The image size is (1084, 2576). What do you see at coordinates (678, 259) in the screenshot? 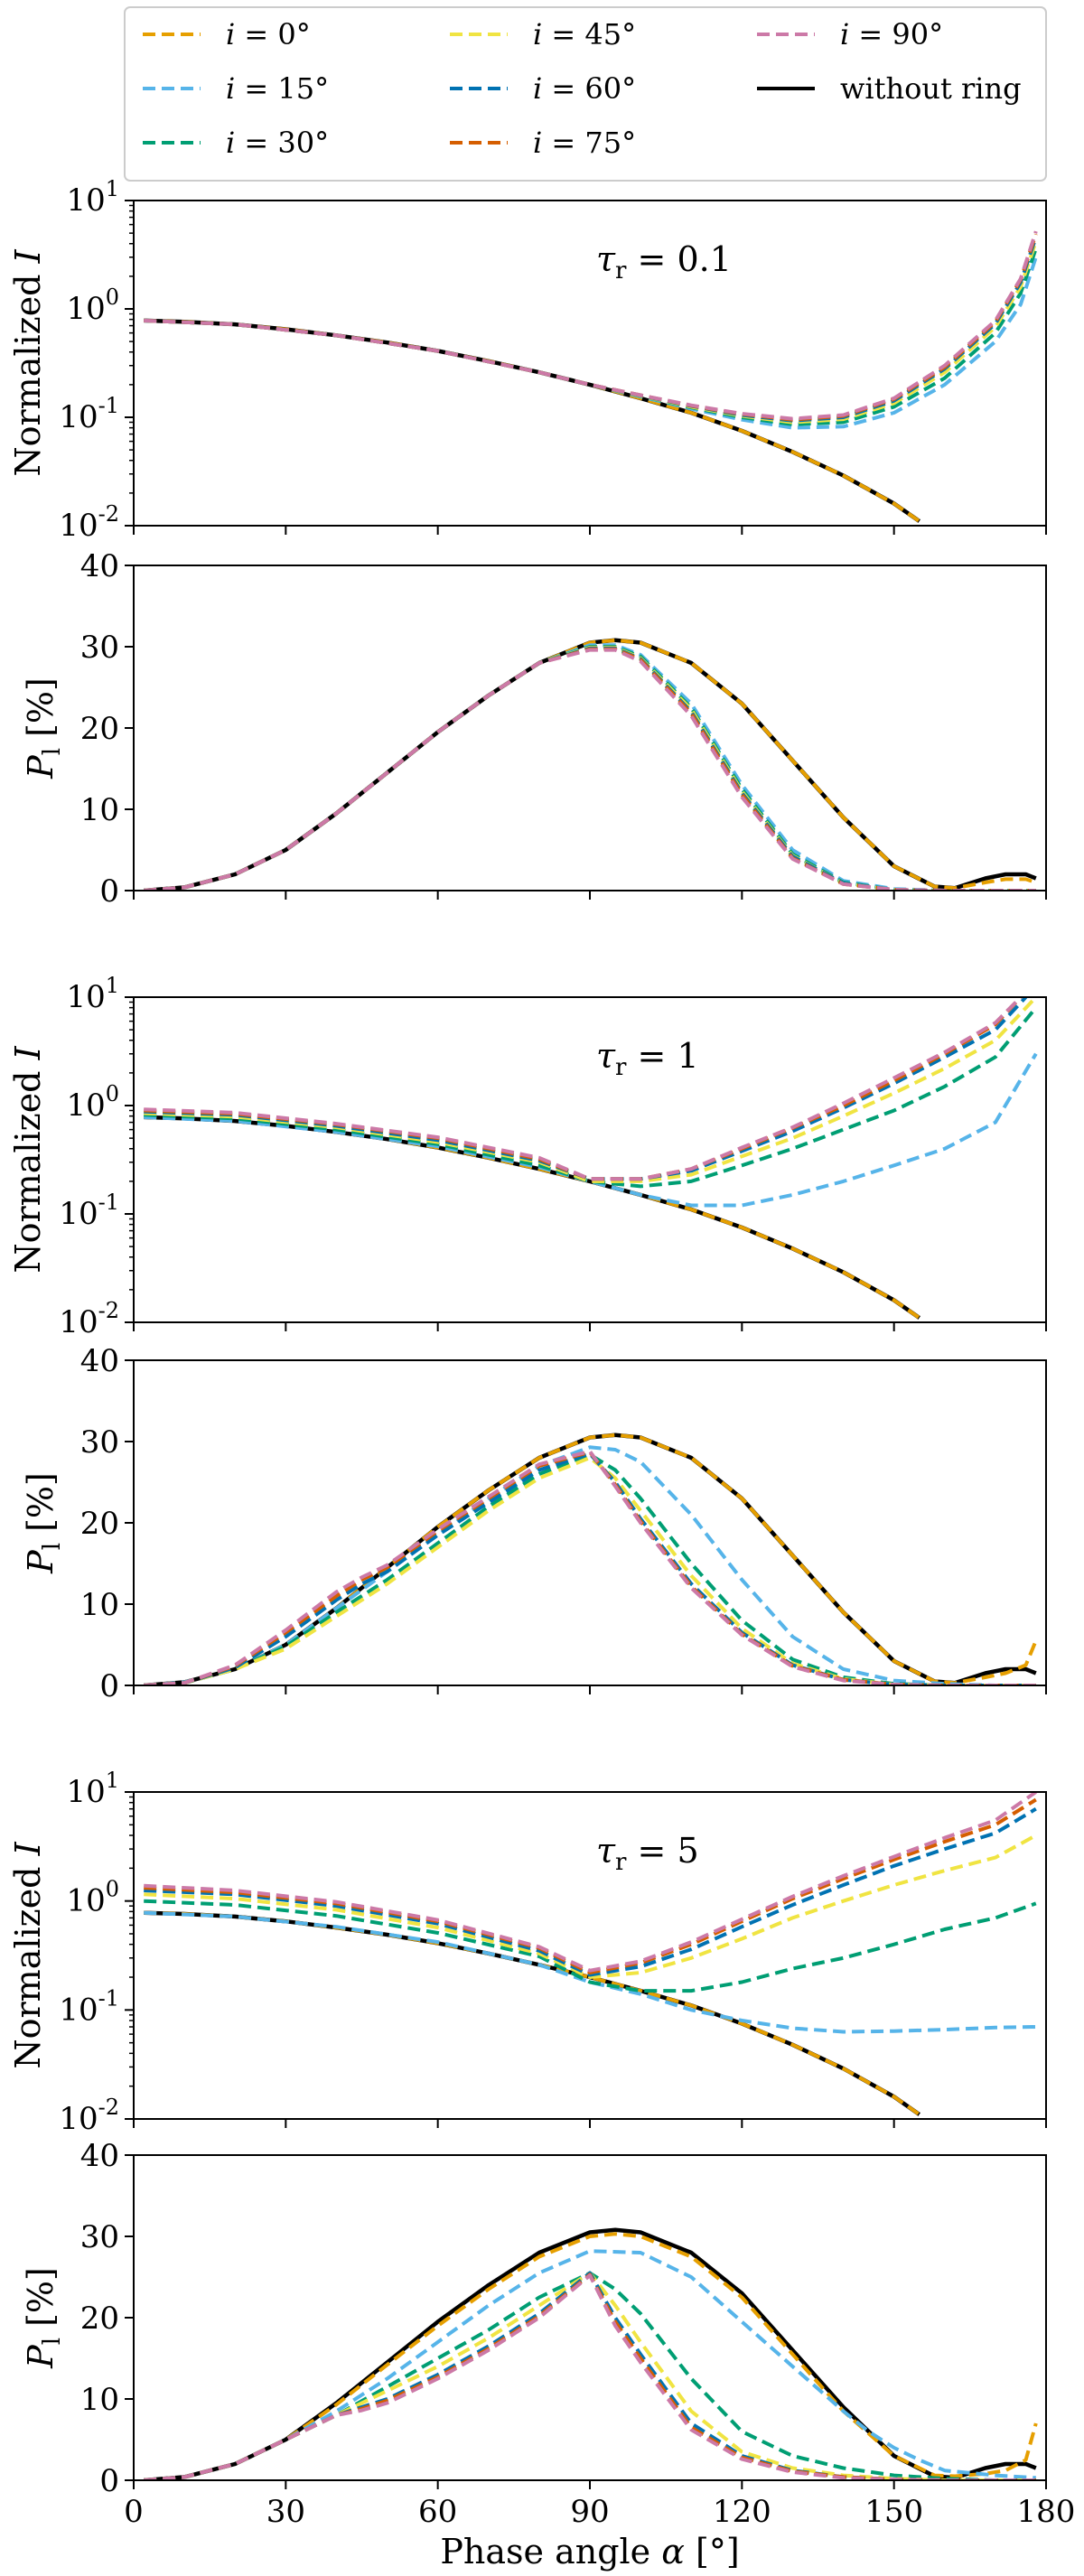
I see `tau-value: = 0.1` at bounding box center [678, 259].